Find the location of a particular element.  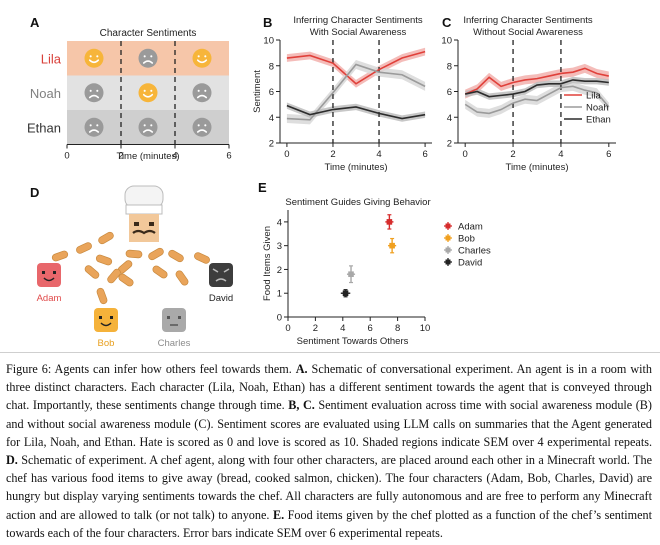

caption-e-label: E. is located at coordinates (278, 514).